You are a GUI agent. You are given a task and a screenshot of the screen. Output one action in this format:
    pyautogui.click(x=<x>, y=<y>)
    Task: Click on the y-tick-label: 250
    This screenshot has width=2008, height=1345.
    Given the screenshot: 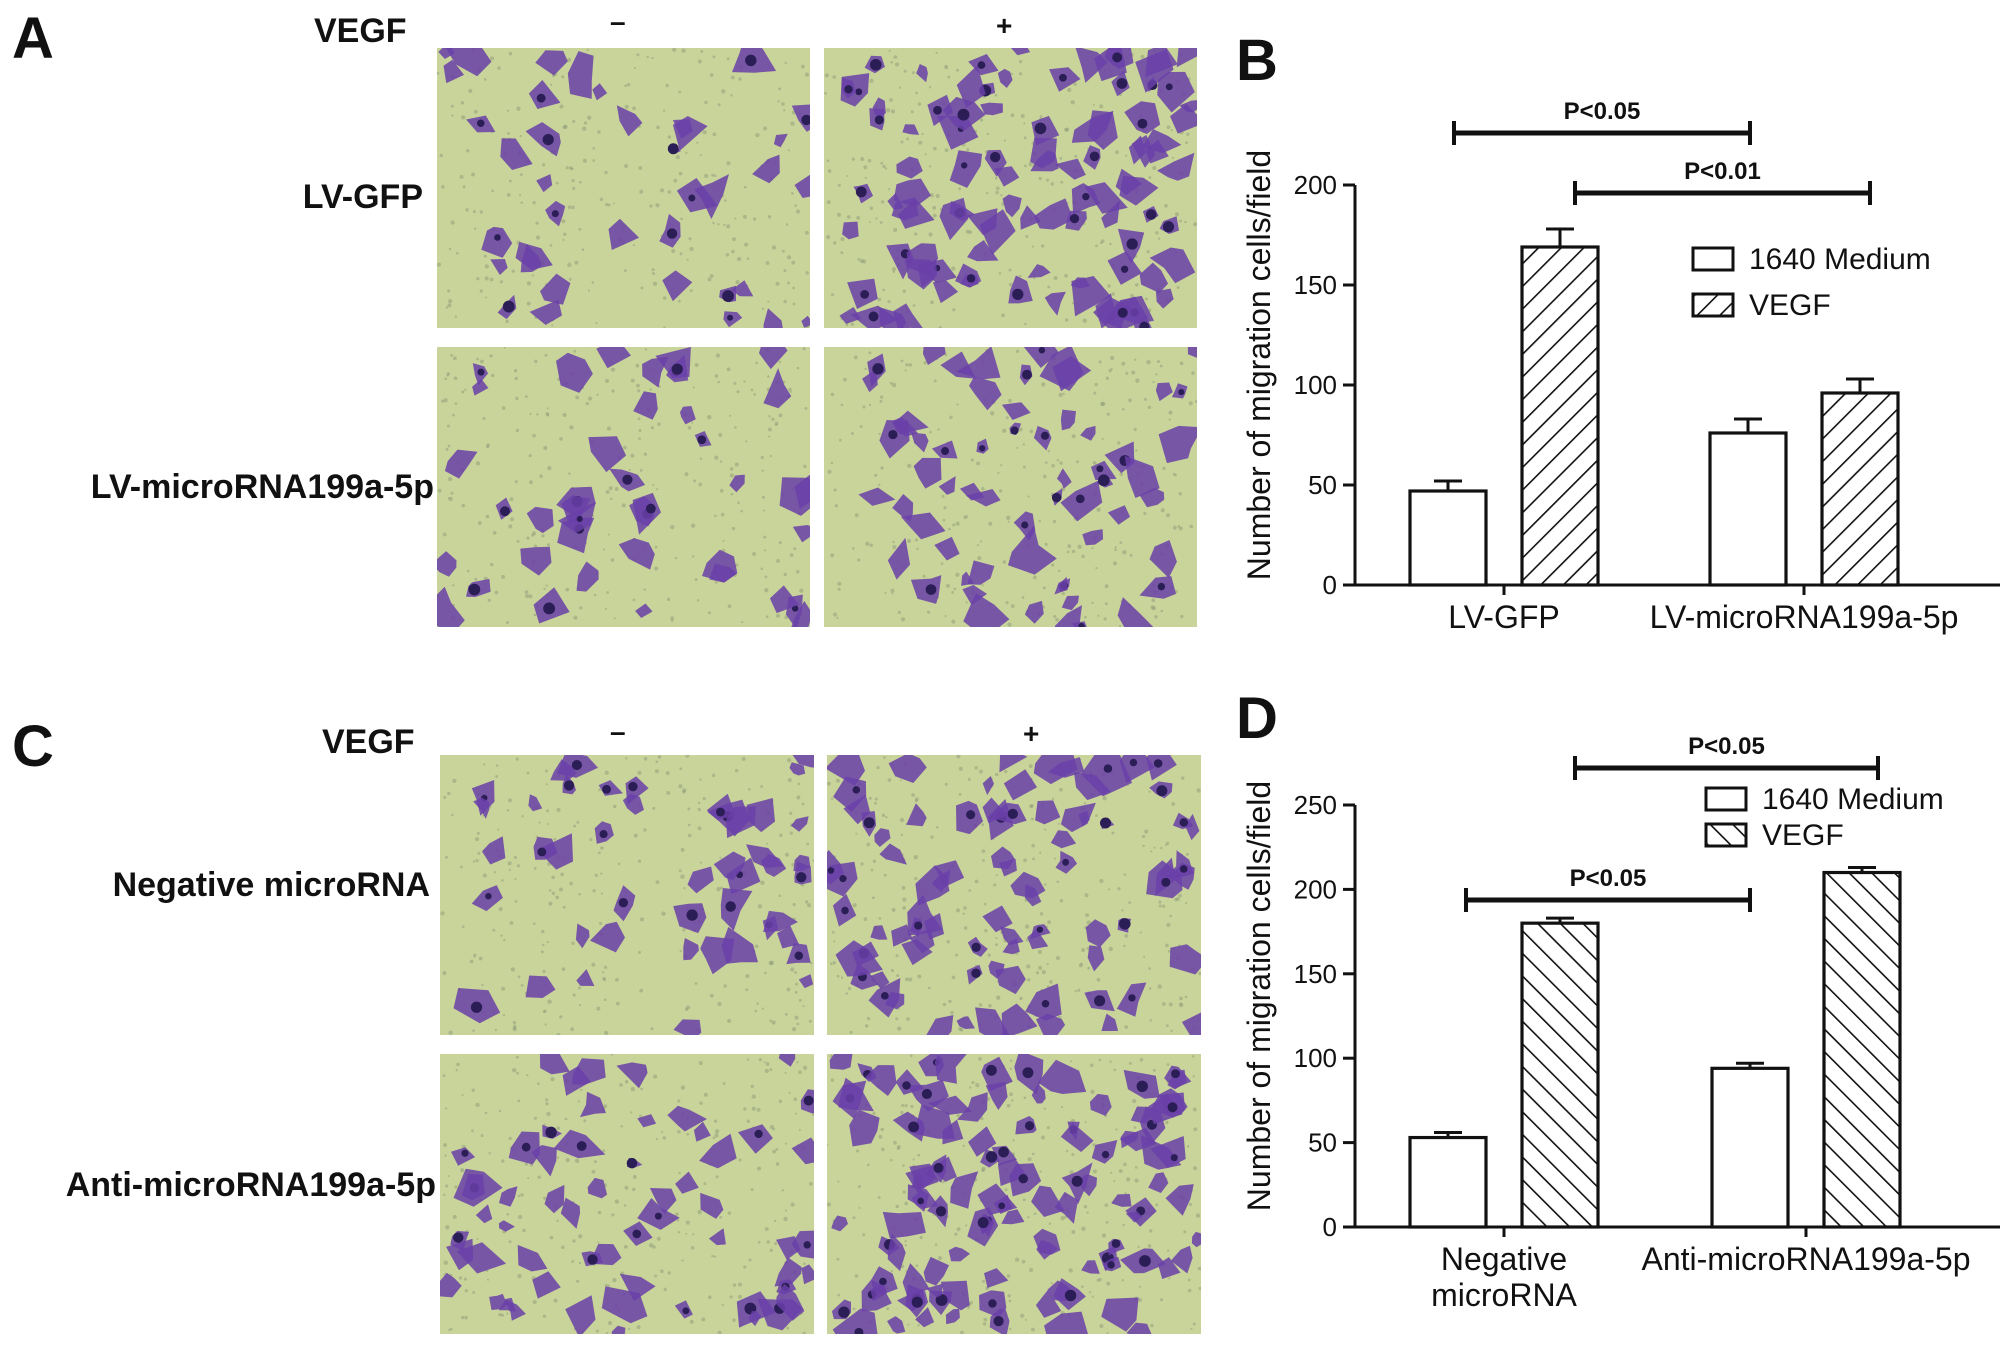 What is the action you would take?
    pyautogui.click(x=1315, y=805)
    